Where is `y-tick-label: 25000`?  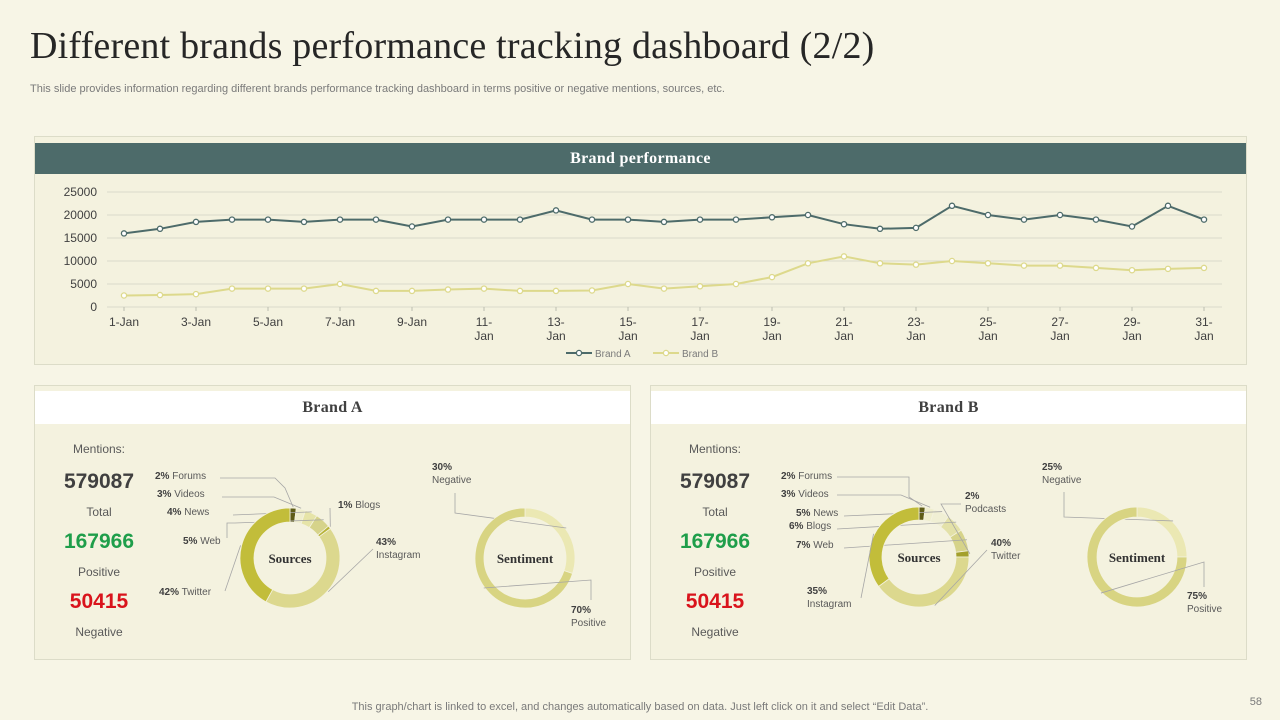
y-tick-label: 25000 is located at coordinates (81, 192).